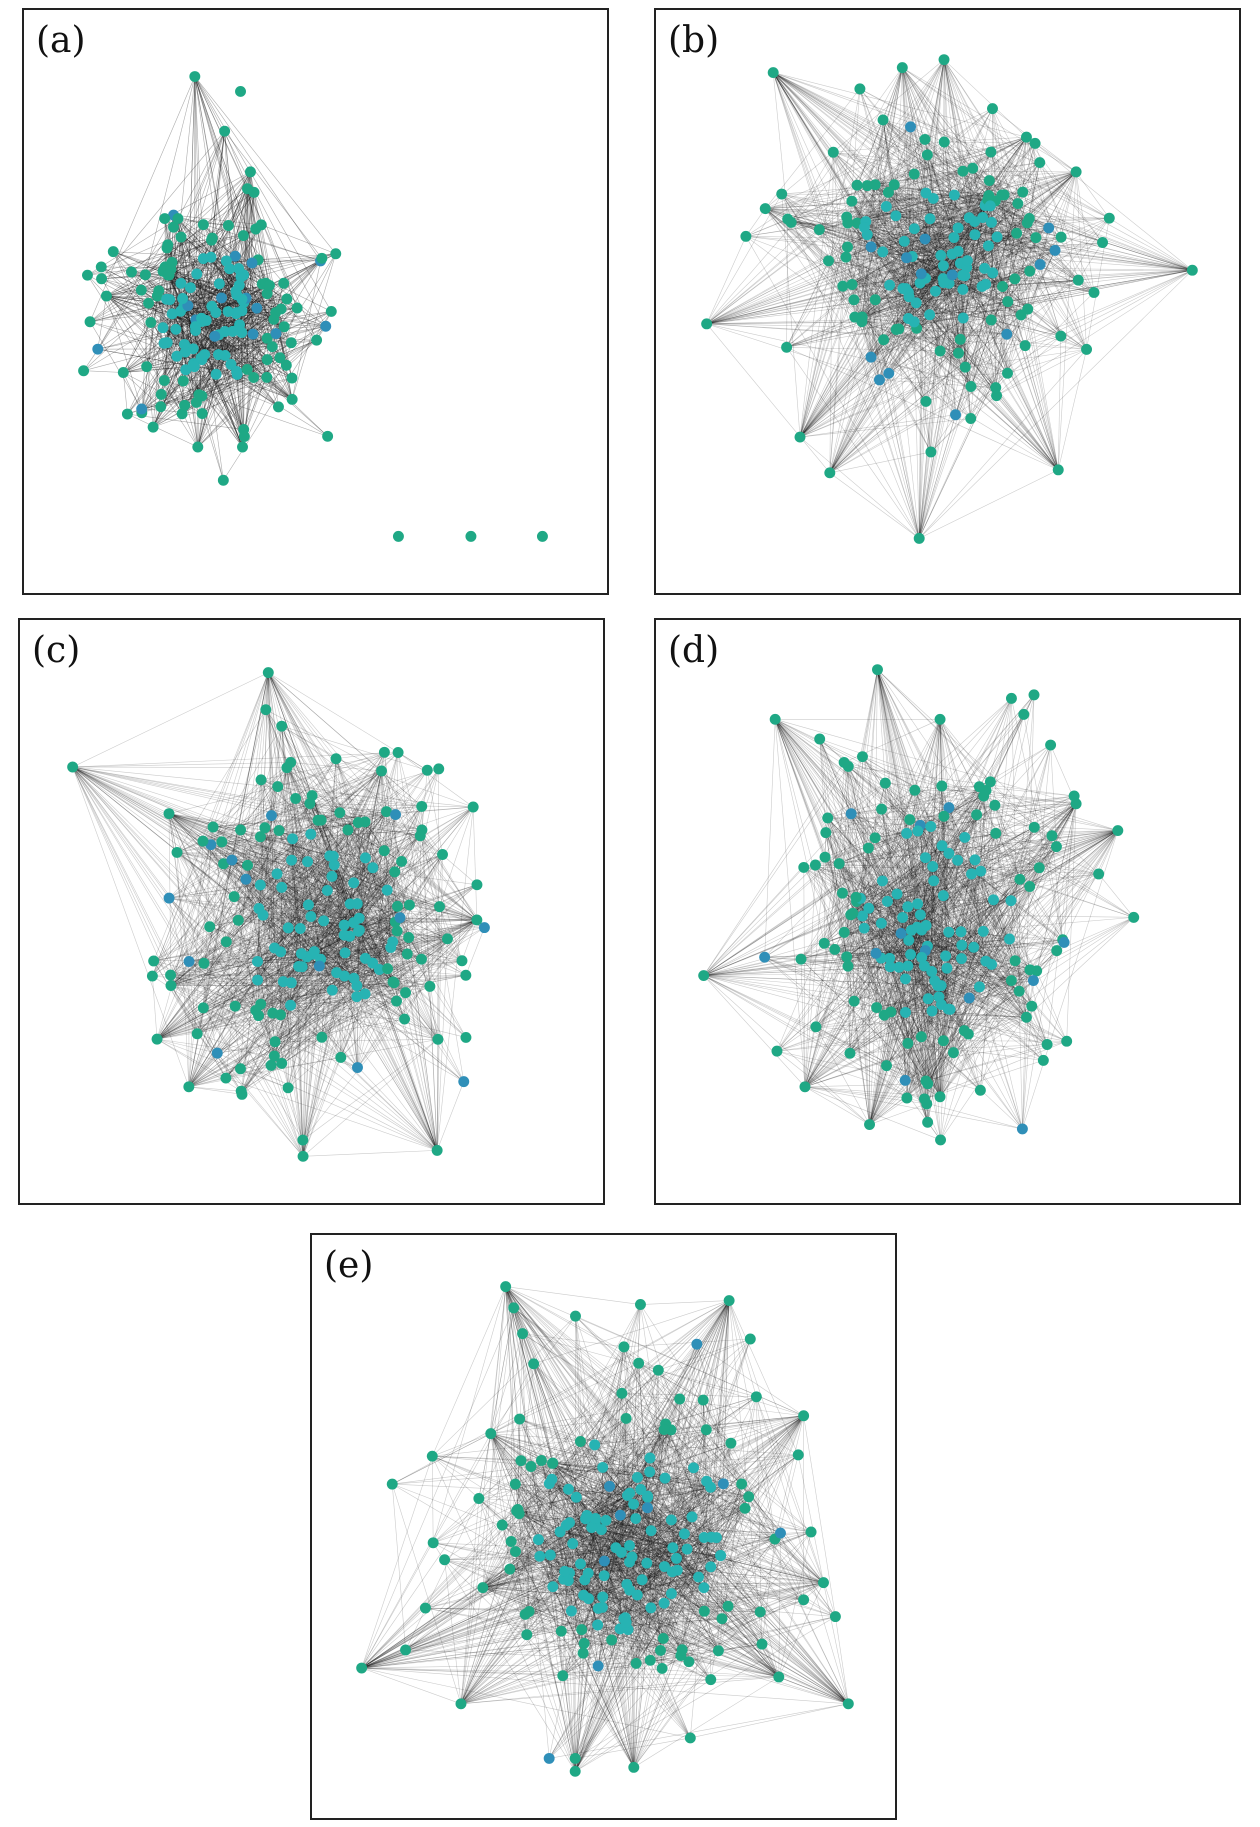 The width and height of the screenshot is (1260, 1827). What do you see at coordinates (278, 914) in the screenshot?
I see `network-graph-c` at bounding box center [278, 914].